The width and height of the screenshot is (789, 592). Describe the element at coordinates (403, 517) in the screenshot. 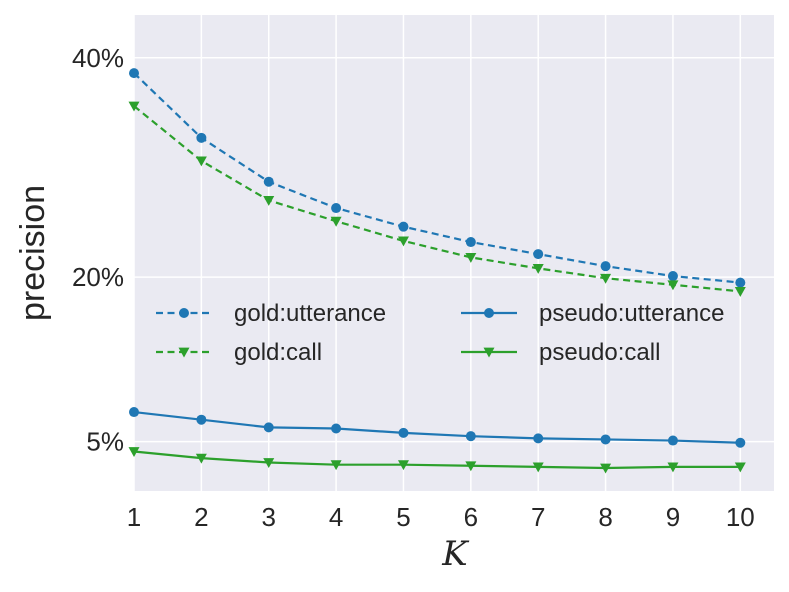

I see `x-tick-label: 5` at that location.